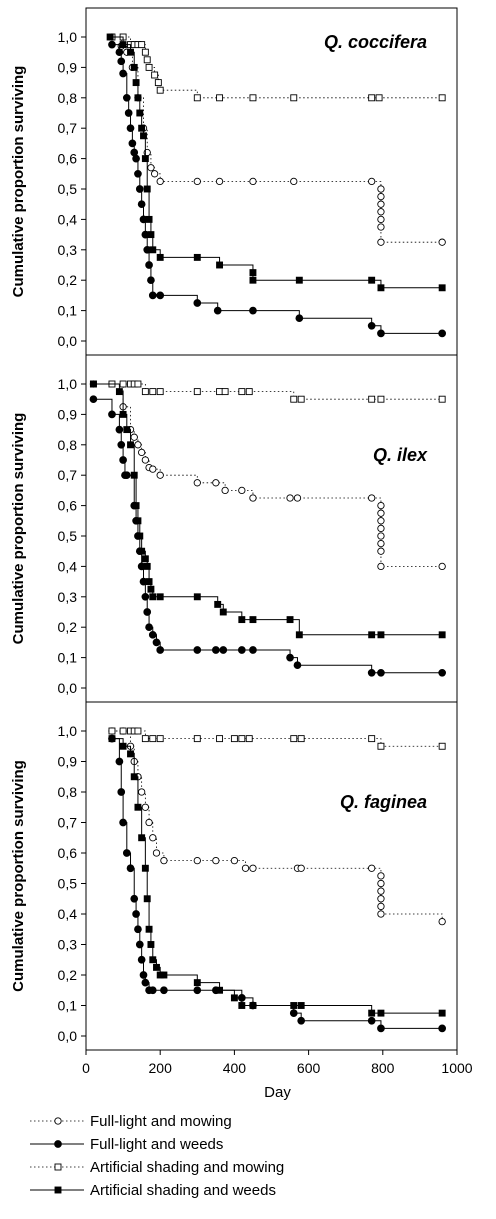 This screenshot has width=496, height=1219. What do you see at coordinates (68, 37) in the screenshot?
I see `y-tick-label: 1,0` at bounding box center [68, 37].